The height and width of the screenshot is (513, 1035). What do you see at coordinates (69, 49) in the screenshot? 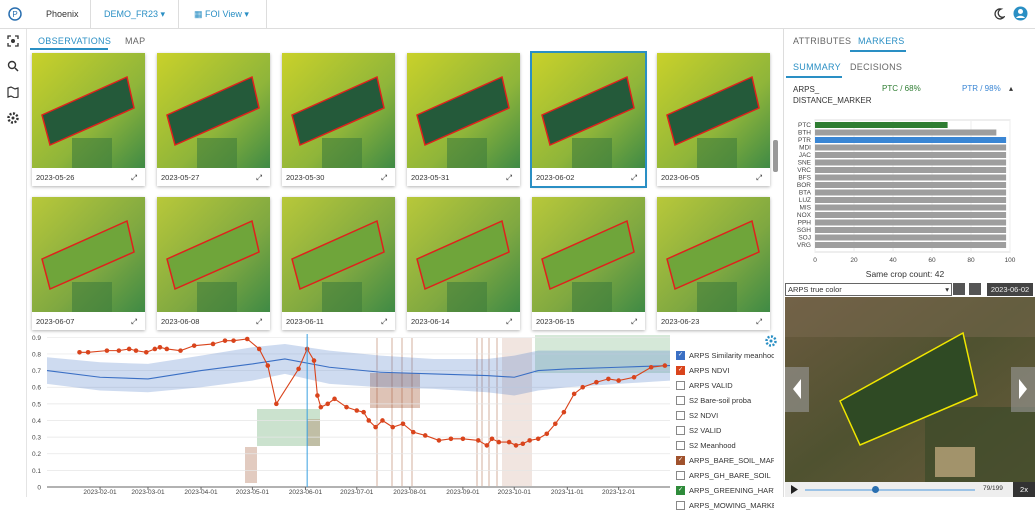
I see `tab-indicator` at bounding box center [69, 49].